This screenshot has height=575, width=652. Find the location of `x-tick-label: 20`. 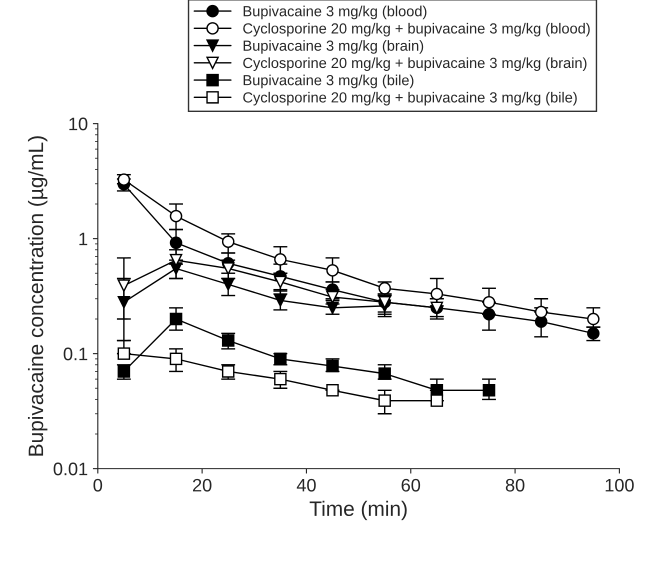

x-tick-label: 20 is located at coordinates (202, 485).